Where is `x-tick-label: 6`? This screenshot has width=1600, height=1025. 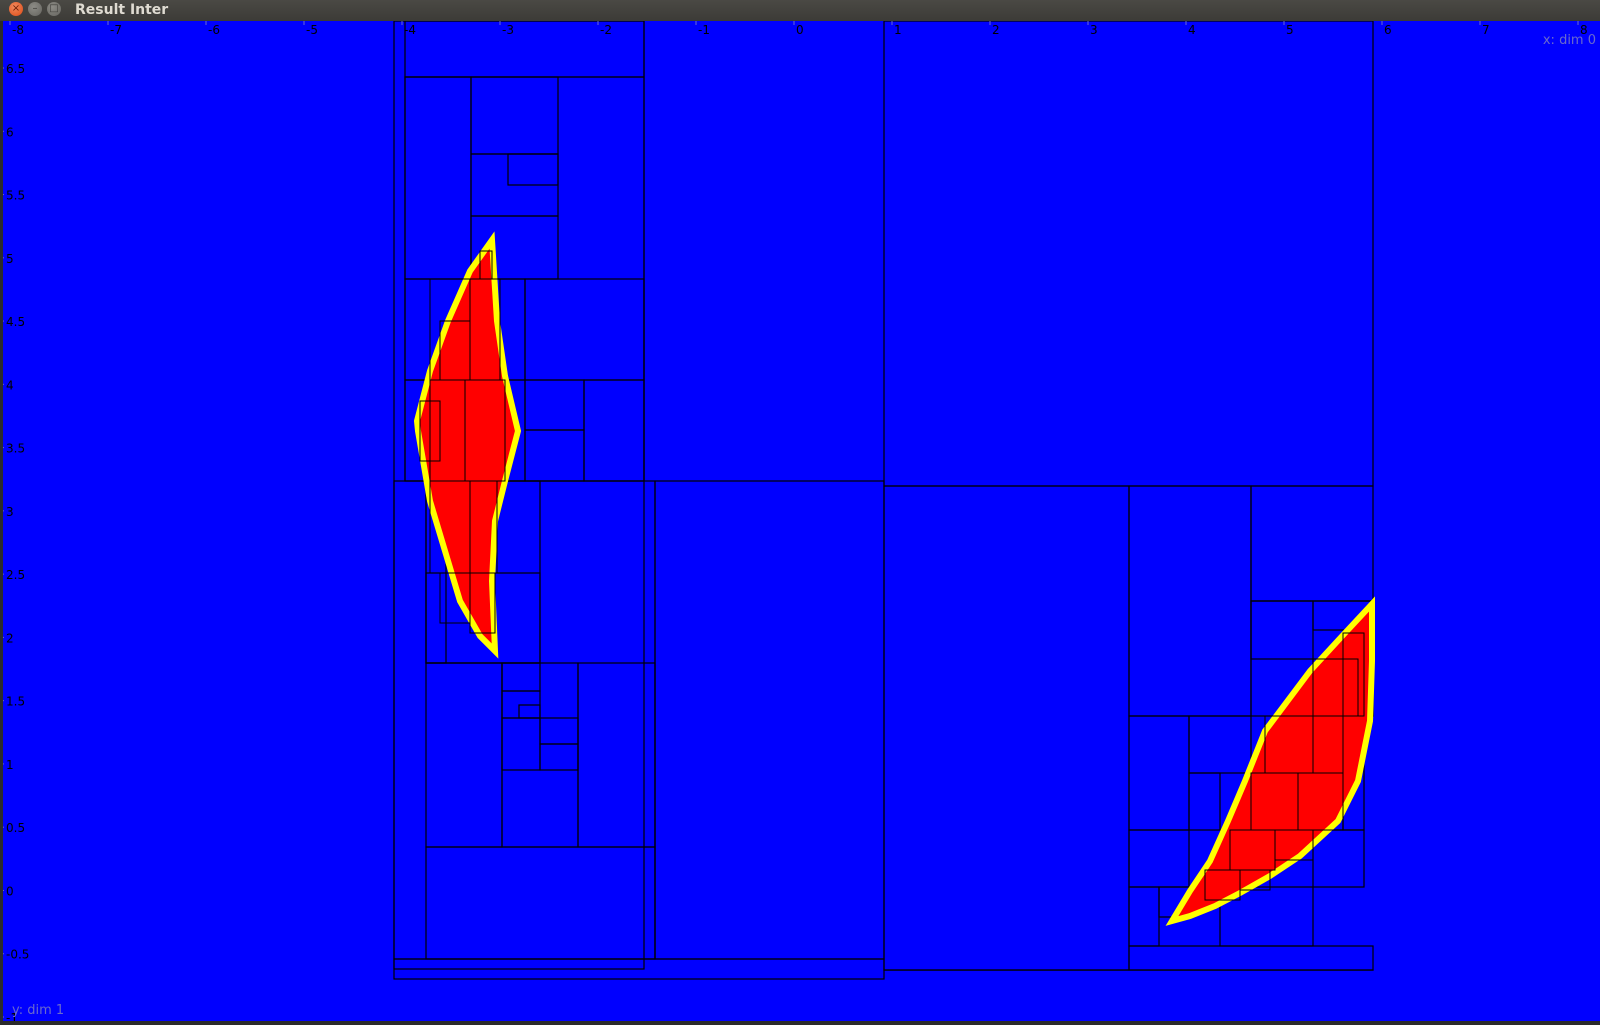 x-tick-label: 6 is located at coordinates (1388, 30).